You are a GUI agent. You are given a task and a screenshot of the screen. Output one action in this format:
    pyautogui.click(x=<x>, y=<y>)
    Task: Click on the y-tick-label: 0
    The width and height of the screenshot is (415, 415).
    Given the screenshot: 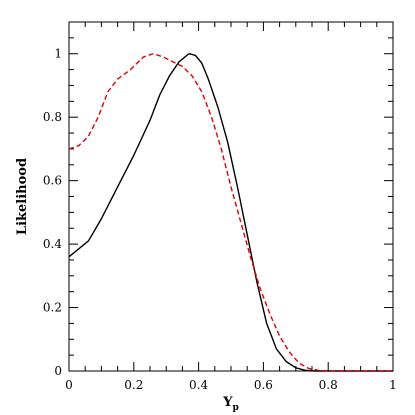 What is the action you would take?
    pyautogui.click(x=58, y=371)
    